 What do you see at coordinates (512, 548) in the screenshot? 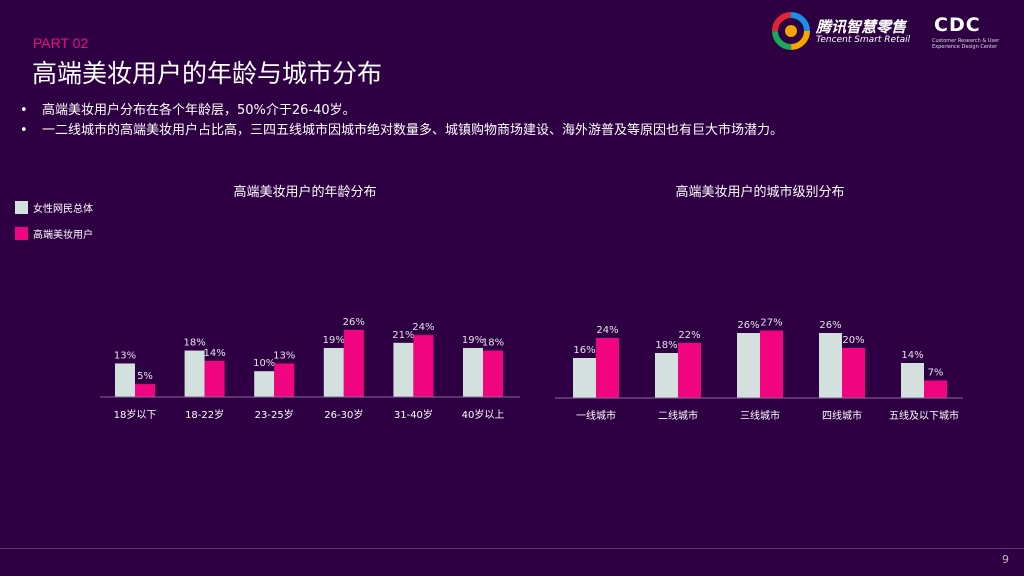
I see `footer-divider` at bounding box center [512, 548].